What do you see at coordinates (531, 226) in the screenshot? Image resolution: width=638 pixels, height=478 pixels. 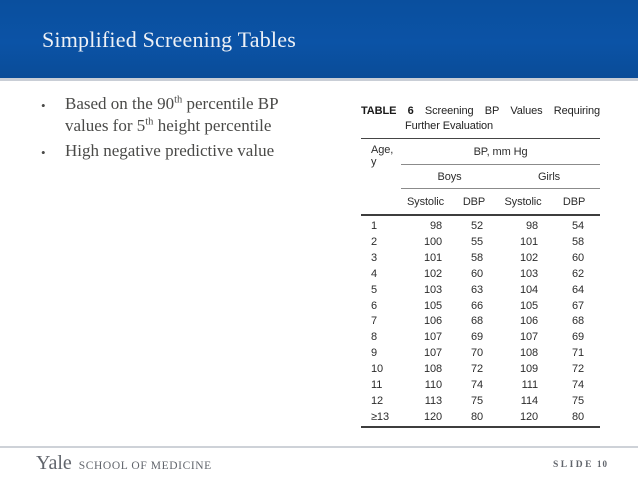 I see `bp-value-cell: 98` at bounding box center [531, 226].